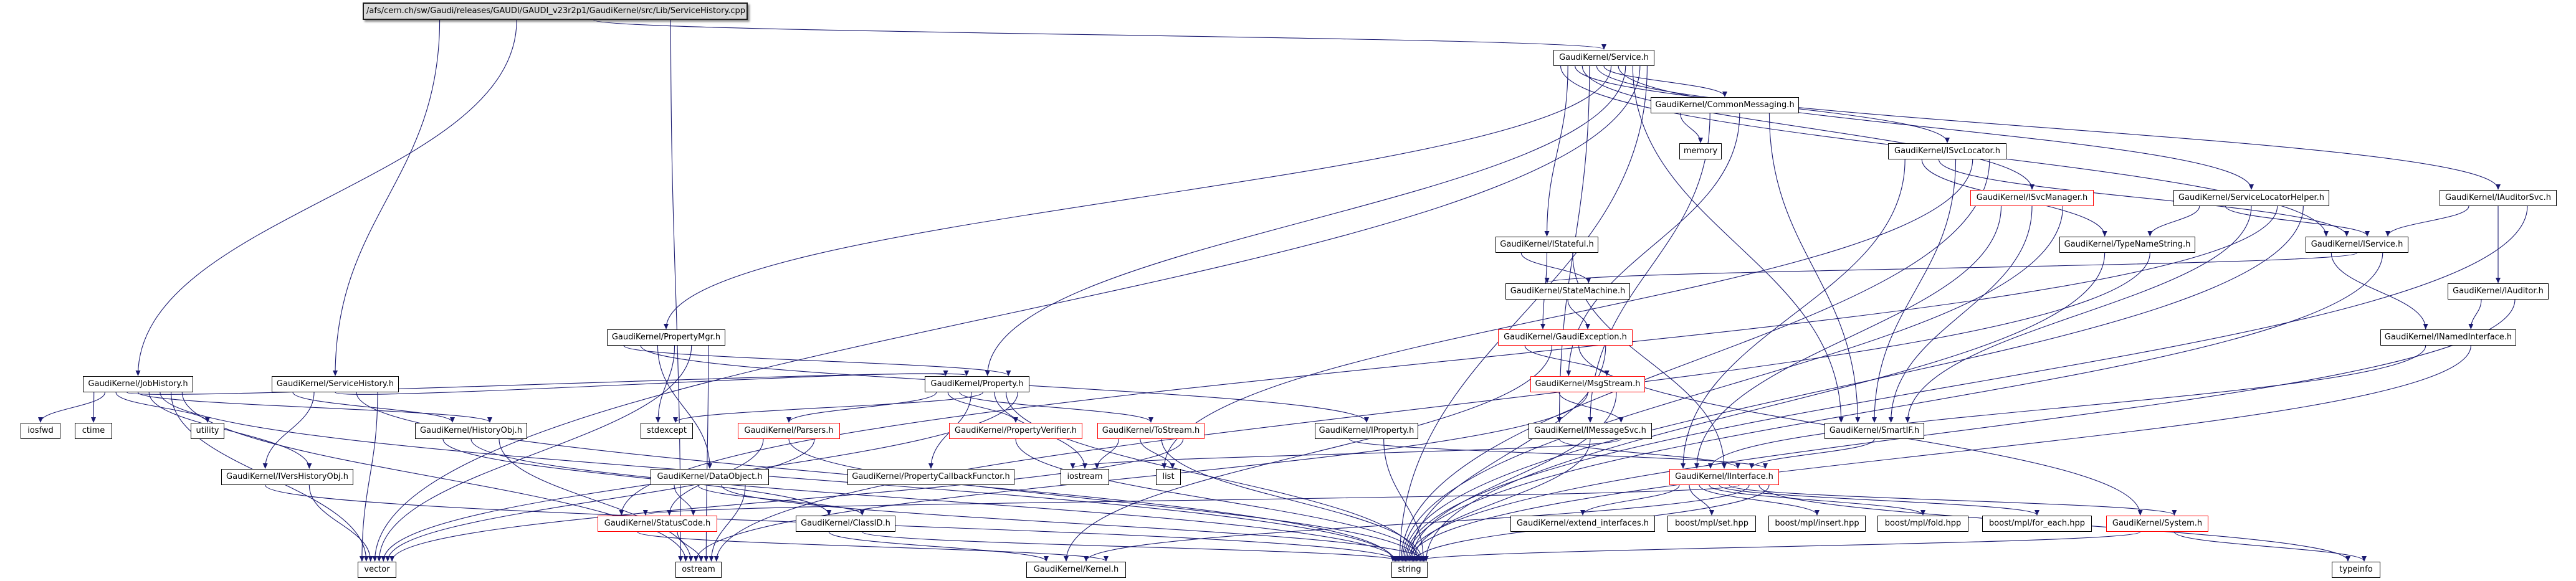 This screenshot has height=581, width=2576. Describe the element at coordinates (2379, 291) in the screenshot. I see `edge-iservice_h-to-inamedinterface_h` at that location.